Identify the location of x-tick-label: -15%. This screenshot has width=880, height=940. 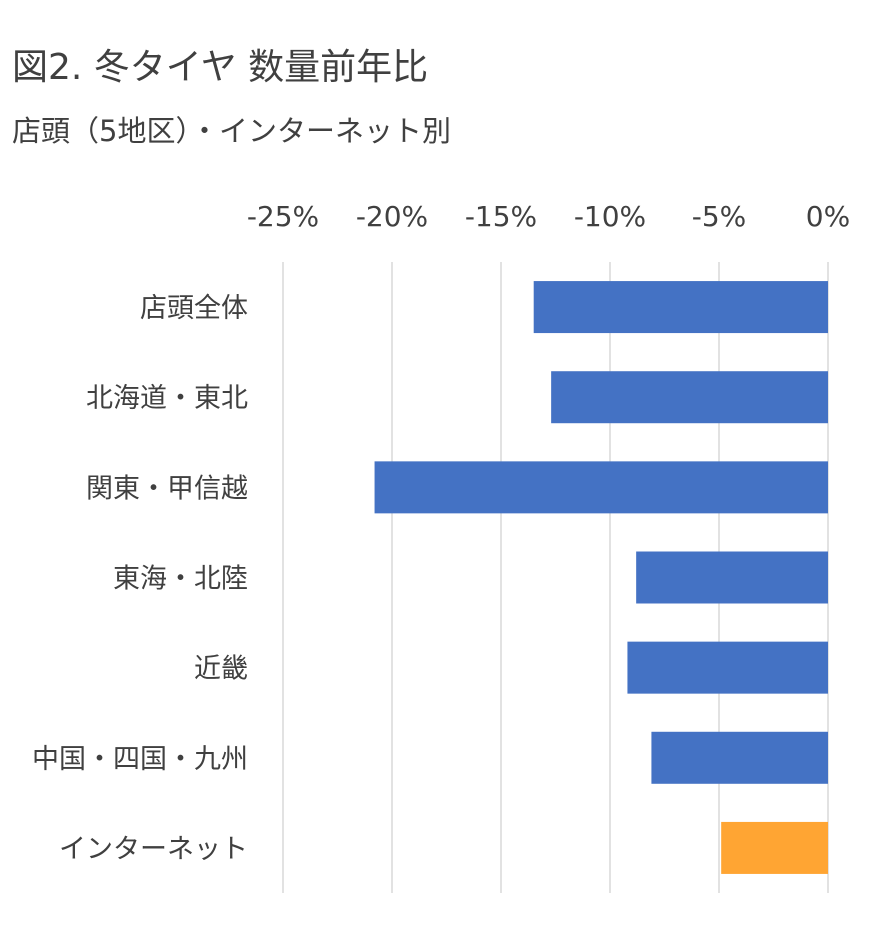
(501, 216).